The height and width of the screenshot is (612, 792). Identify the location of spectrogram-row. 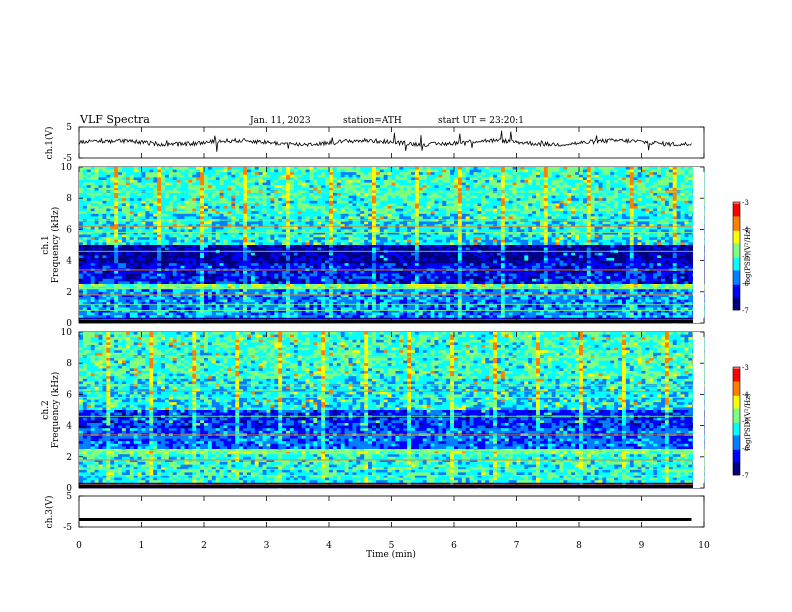
(392, 205).